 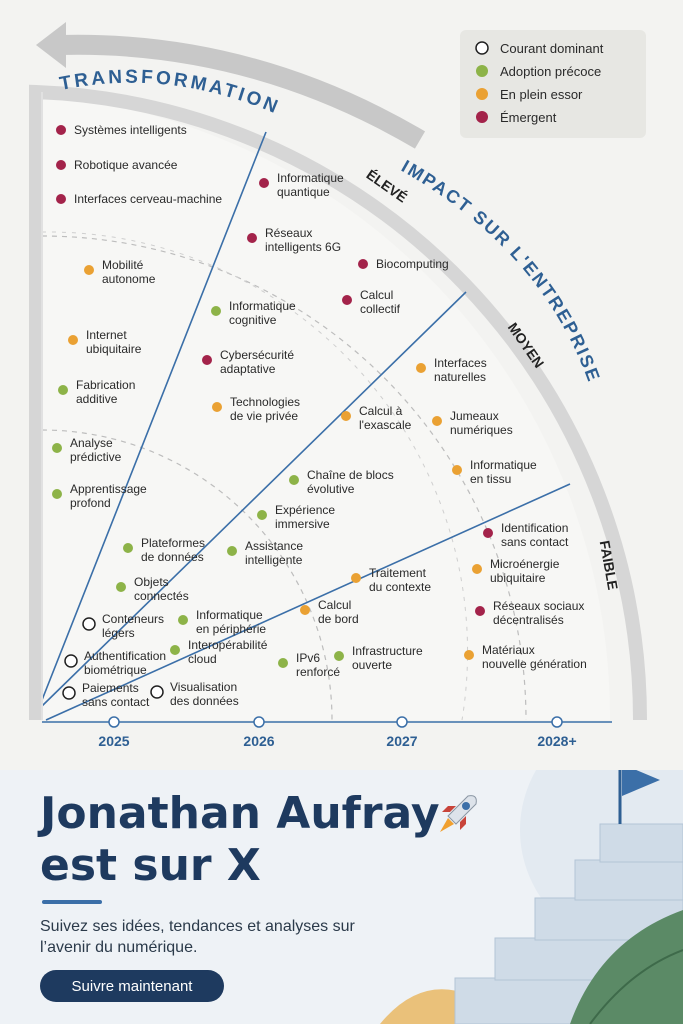 I want to click on arrow-head, so click(x=51, y=45).